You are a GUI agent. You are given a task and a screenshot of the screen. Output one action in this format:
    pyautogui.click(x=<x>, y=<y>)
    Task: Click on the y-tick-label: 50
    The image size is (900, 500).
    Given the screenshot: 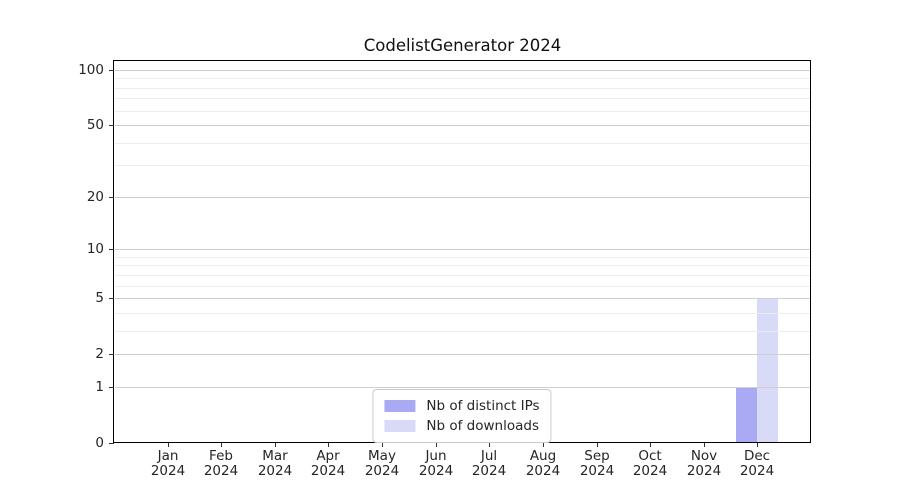 What is the action you would take?
    pyautogui.click(x=95, y=125)
    